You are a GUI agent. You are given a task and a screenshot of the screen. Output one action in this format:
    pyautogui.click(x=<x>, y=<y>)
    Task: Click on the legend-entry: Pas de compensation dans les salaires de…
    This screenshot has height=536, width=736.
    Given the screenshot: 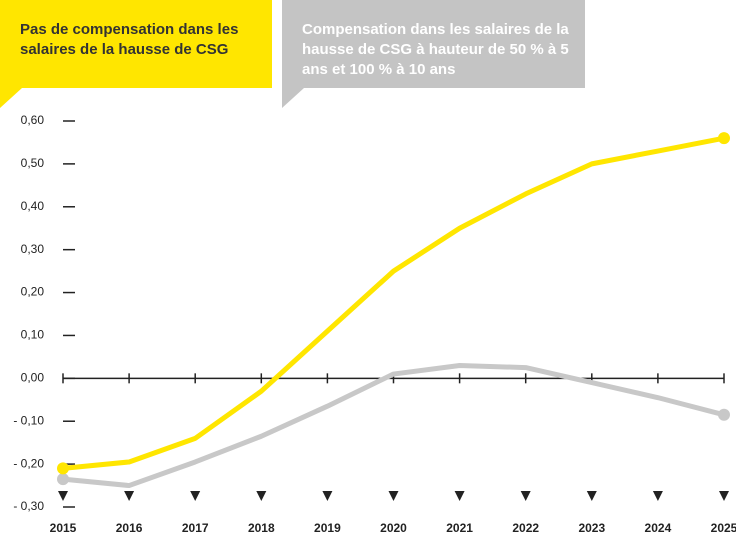 What is the action you would take?
    pyautogui.click(x=136, y=44)
    